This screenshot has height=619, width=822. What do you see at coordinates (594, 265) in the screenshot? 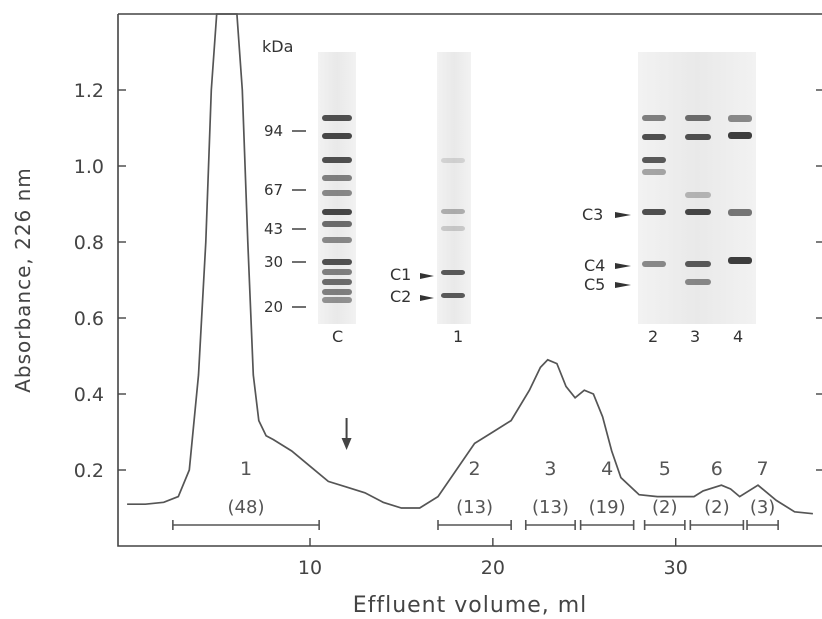
I see `band-label-C4: C4` at bounding box center [594, 265].